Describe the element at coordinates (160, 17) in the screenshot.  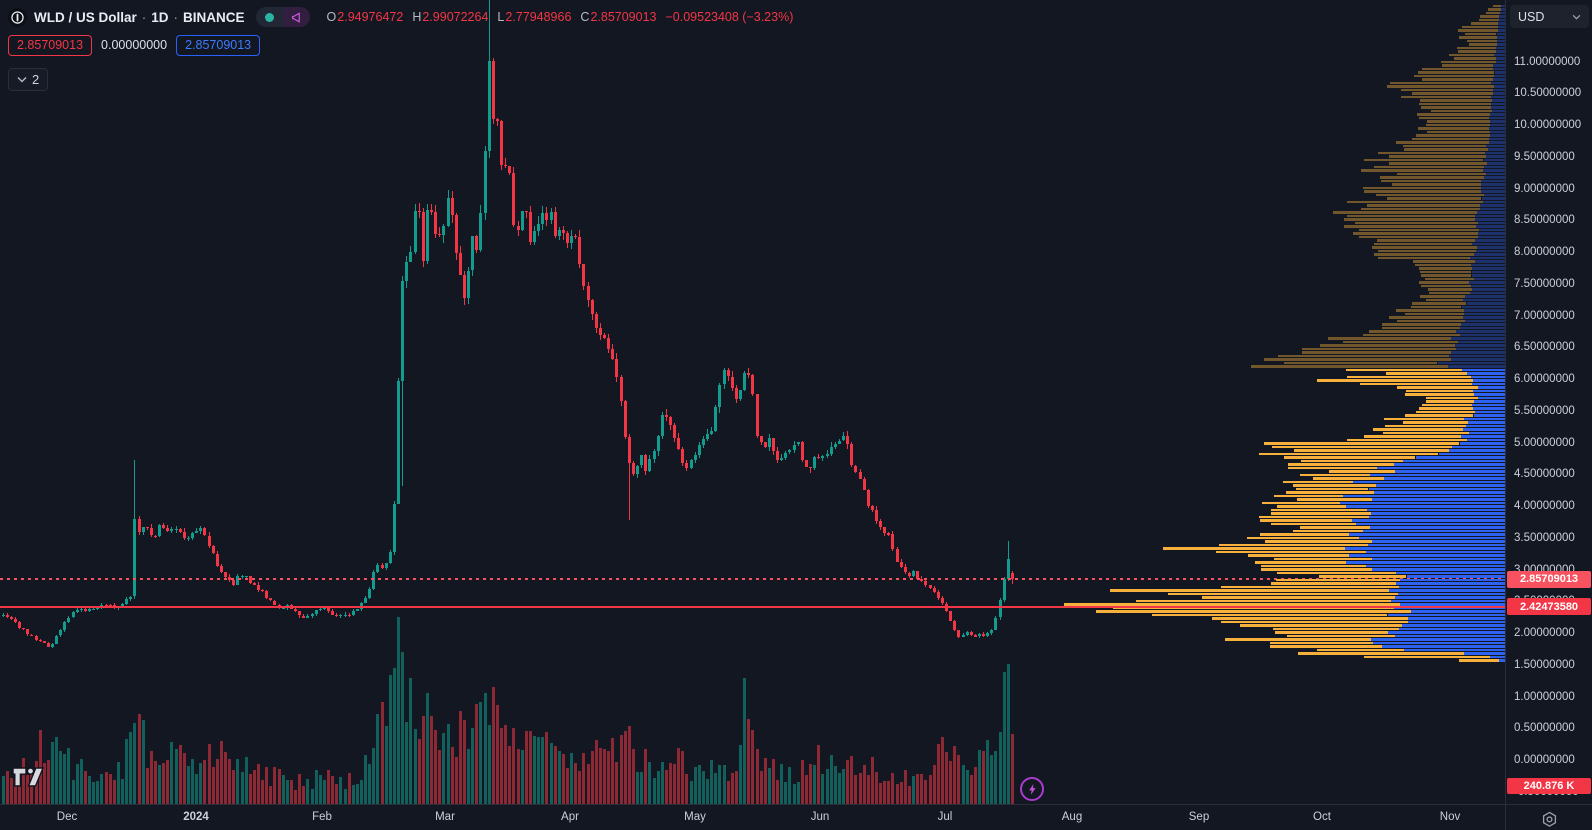
I see `interval-label: 1D` at that location.